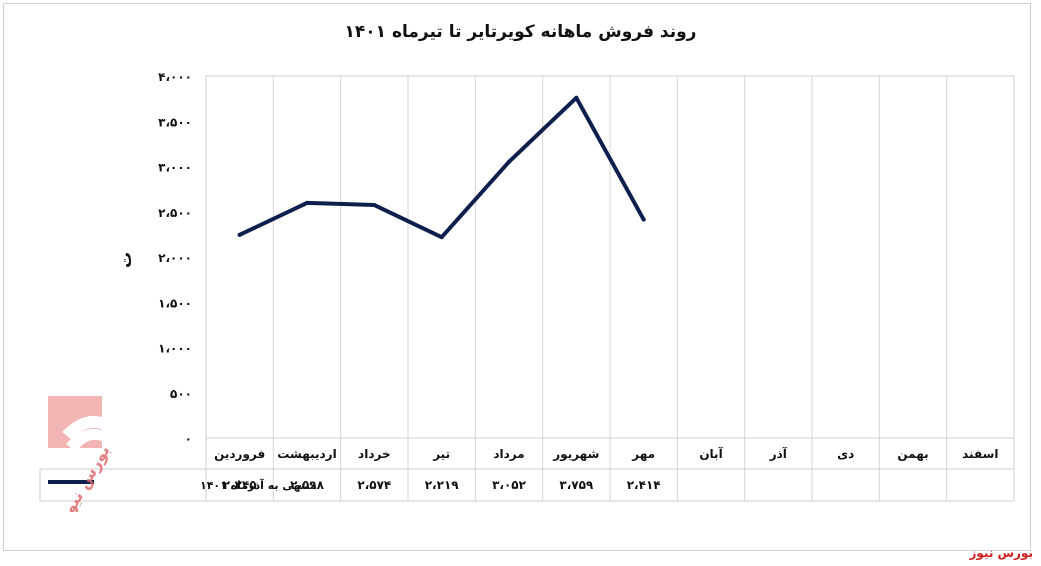 The image size is (1041, 566). I want to click on y-tick-label: ۲،۰۰۰, so click(175, 258).